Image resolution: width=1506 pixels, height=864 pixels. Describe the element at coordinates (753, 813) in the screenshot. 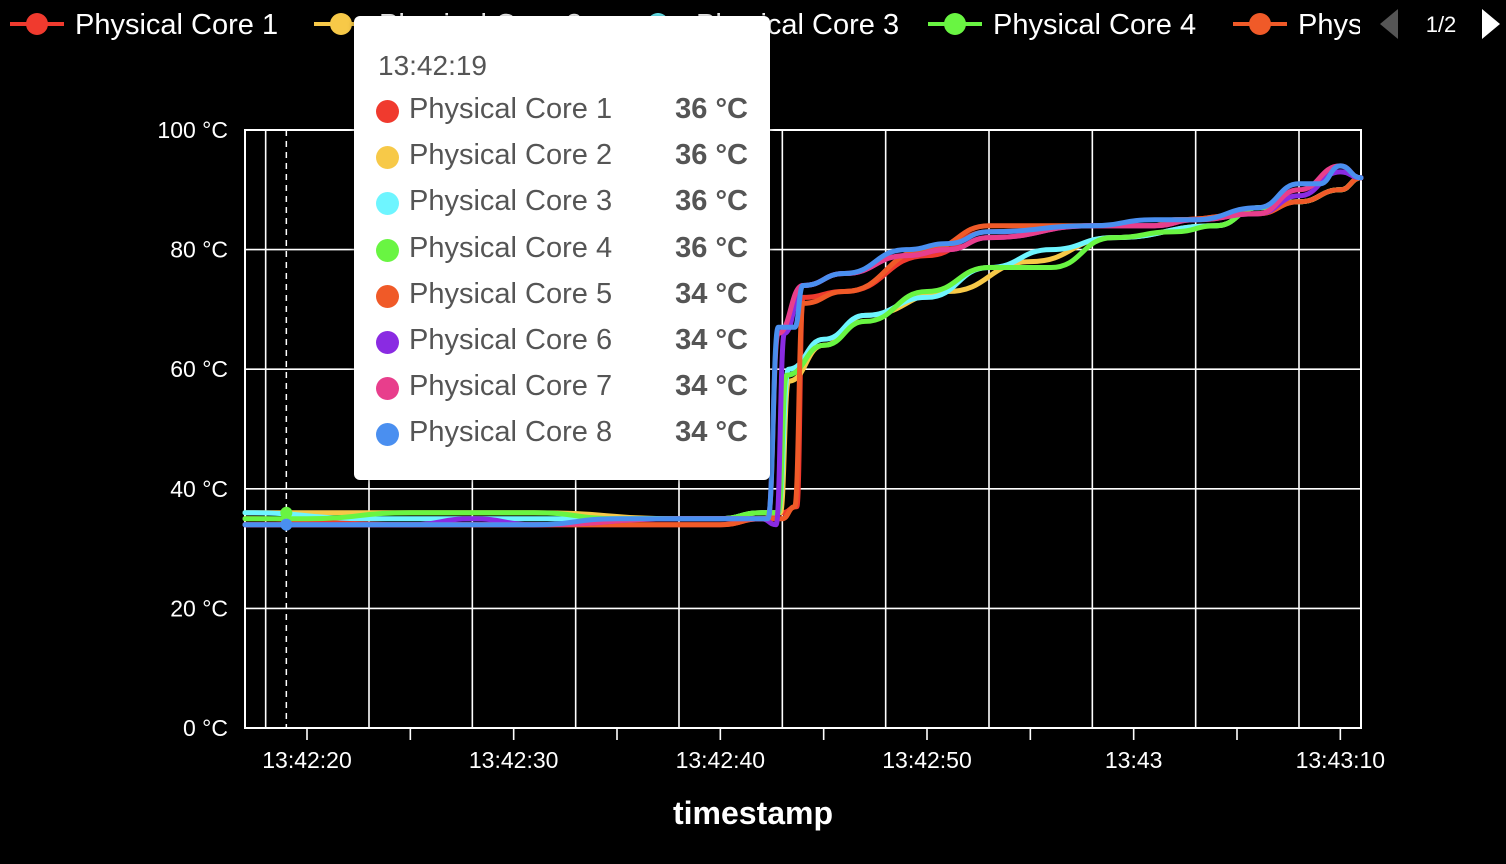

I see `x-axis-title: timestamp` at that location.